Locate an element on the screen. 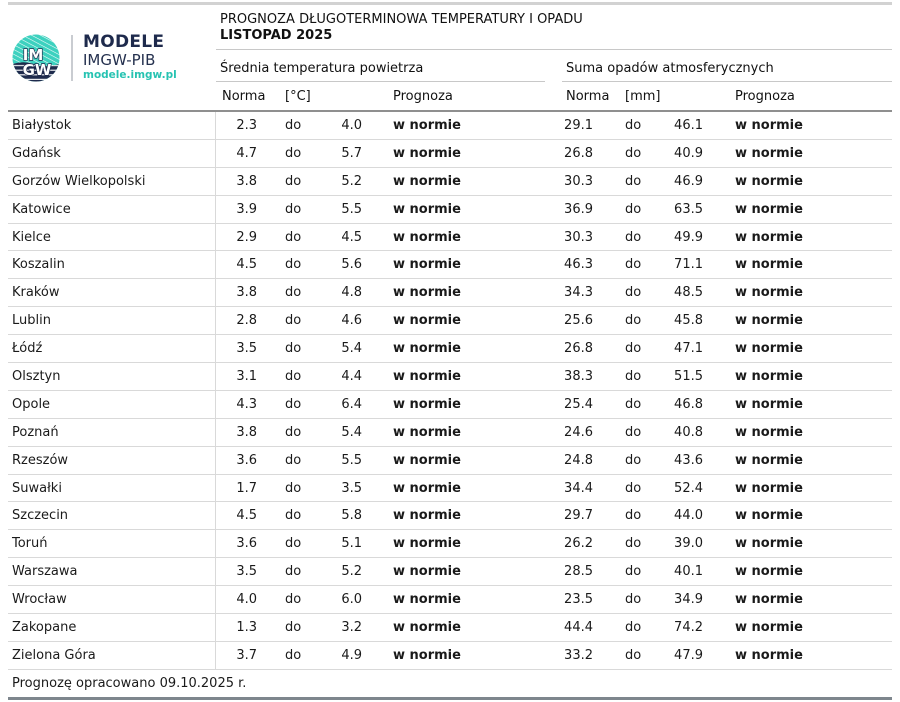  temp-norma-min: 4.7 is located at coordinates (246, 153).